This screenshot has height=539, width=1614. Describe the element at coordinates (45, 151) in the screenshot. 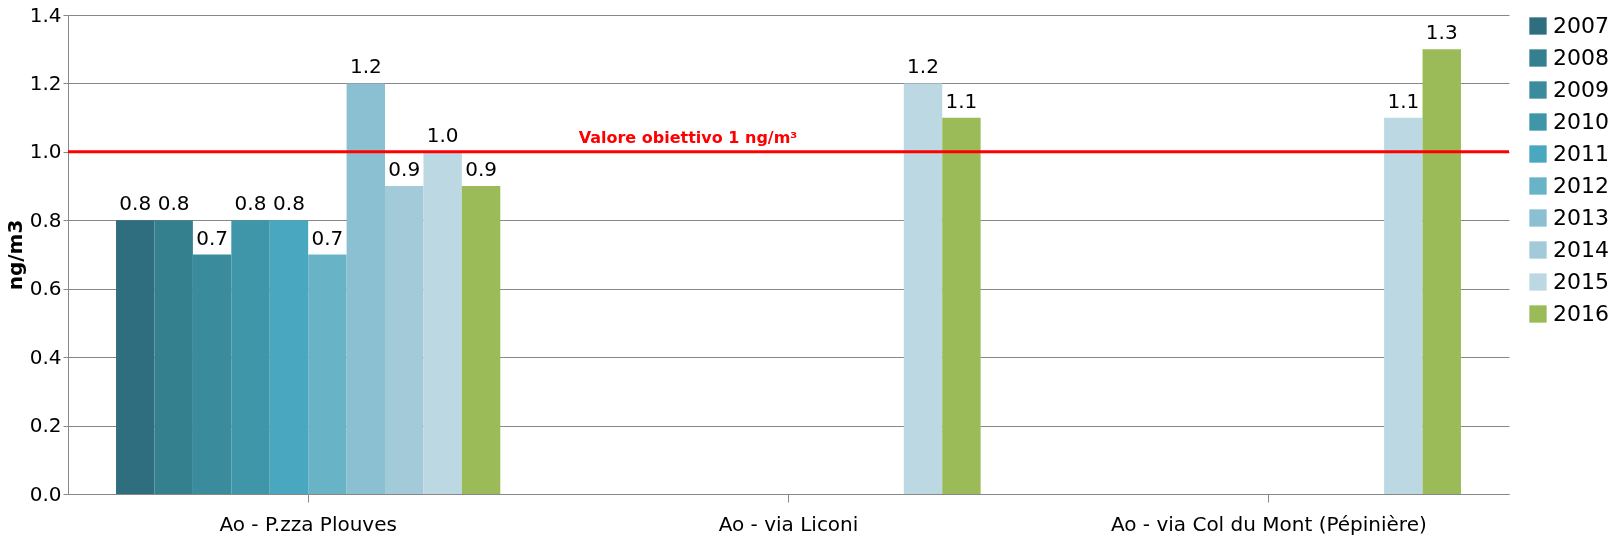

I see `y-tick-label: 1.0` at that location.